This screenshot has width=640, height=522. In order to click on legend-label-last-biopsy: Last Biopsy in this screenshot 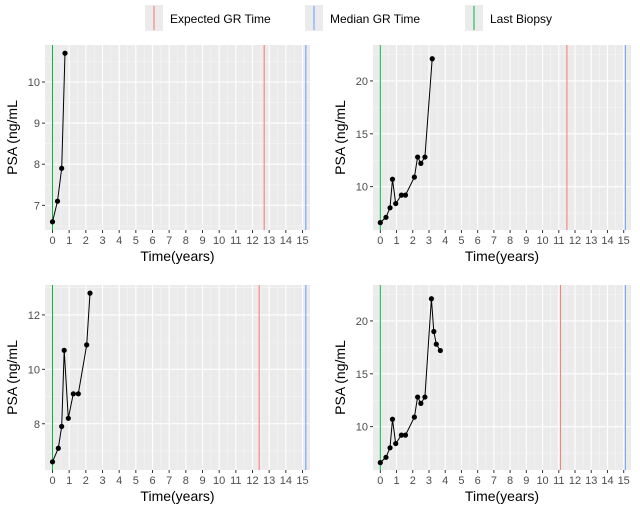, I will do `click(521, 19)`.